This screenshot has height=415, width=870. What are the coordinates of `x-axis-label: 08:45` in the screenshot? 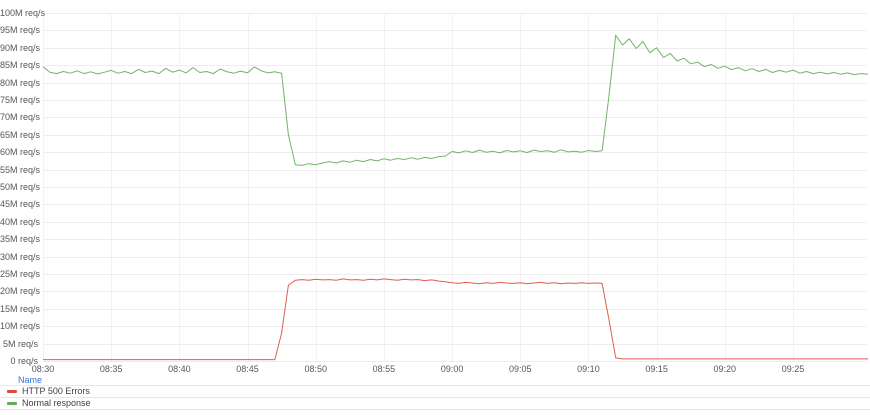 It's located at (247, 369).